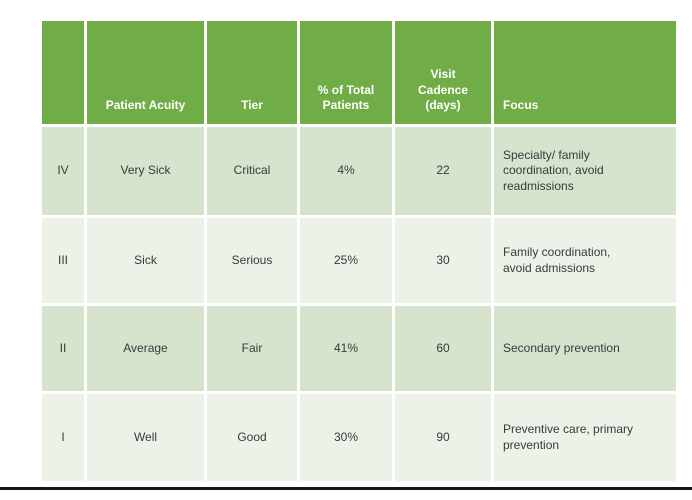 This screenshot has width=692, height=500. I want to click on header-cell-patient-acuity: Patient Acuity, so click(145, 72).